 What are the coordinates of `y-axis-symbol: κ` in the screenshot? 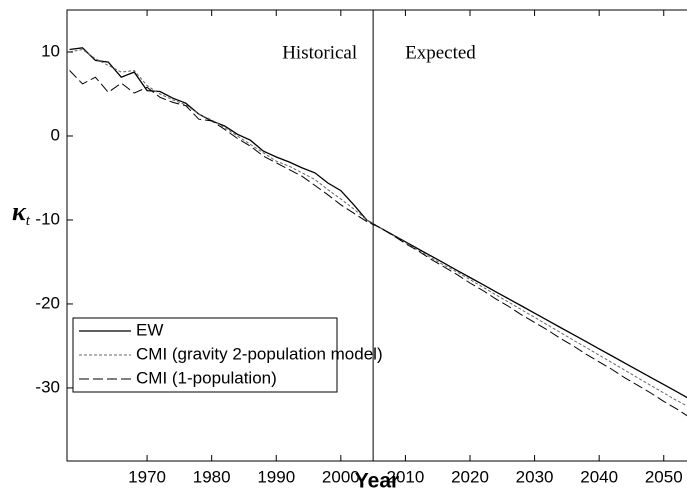 It's located at (19, 211).